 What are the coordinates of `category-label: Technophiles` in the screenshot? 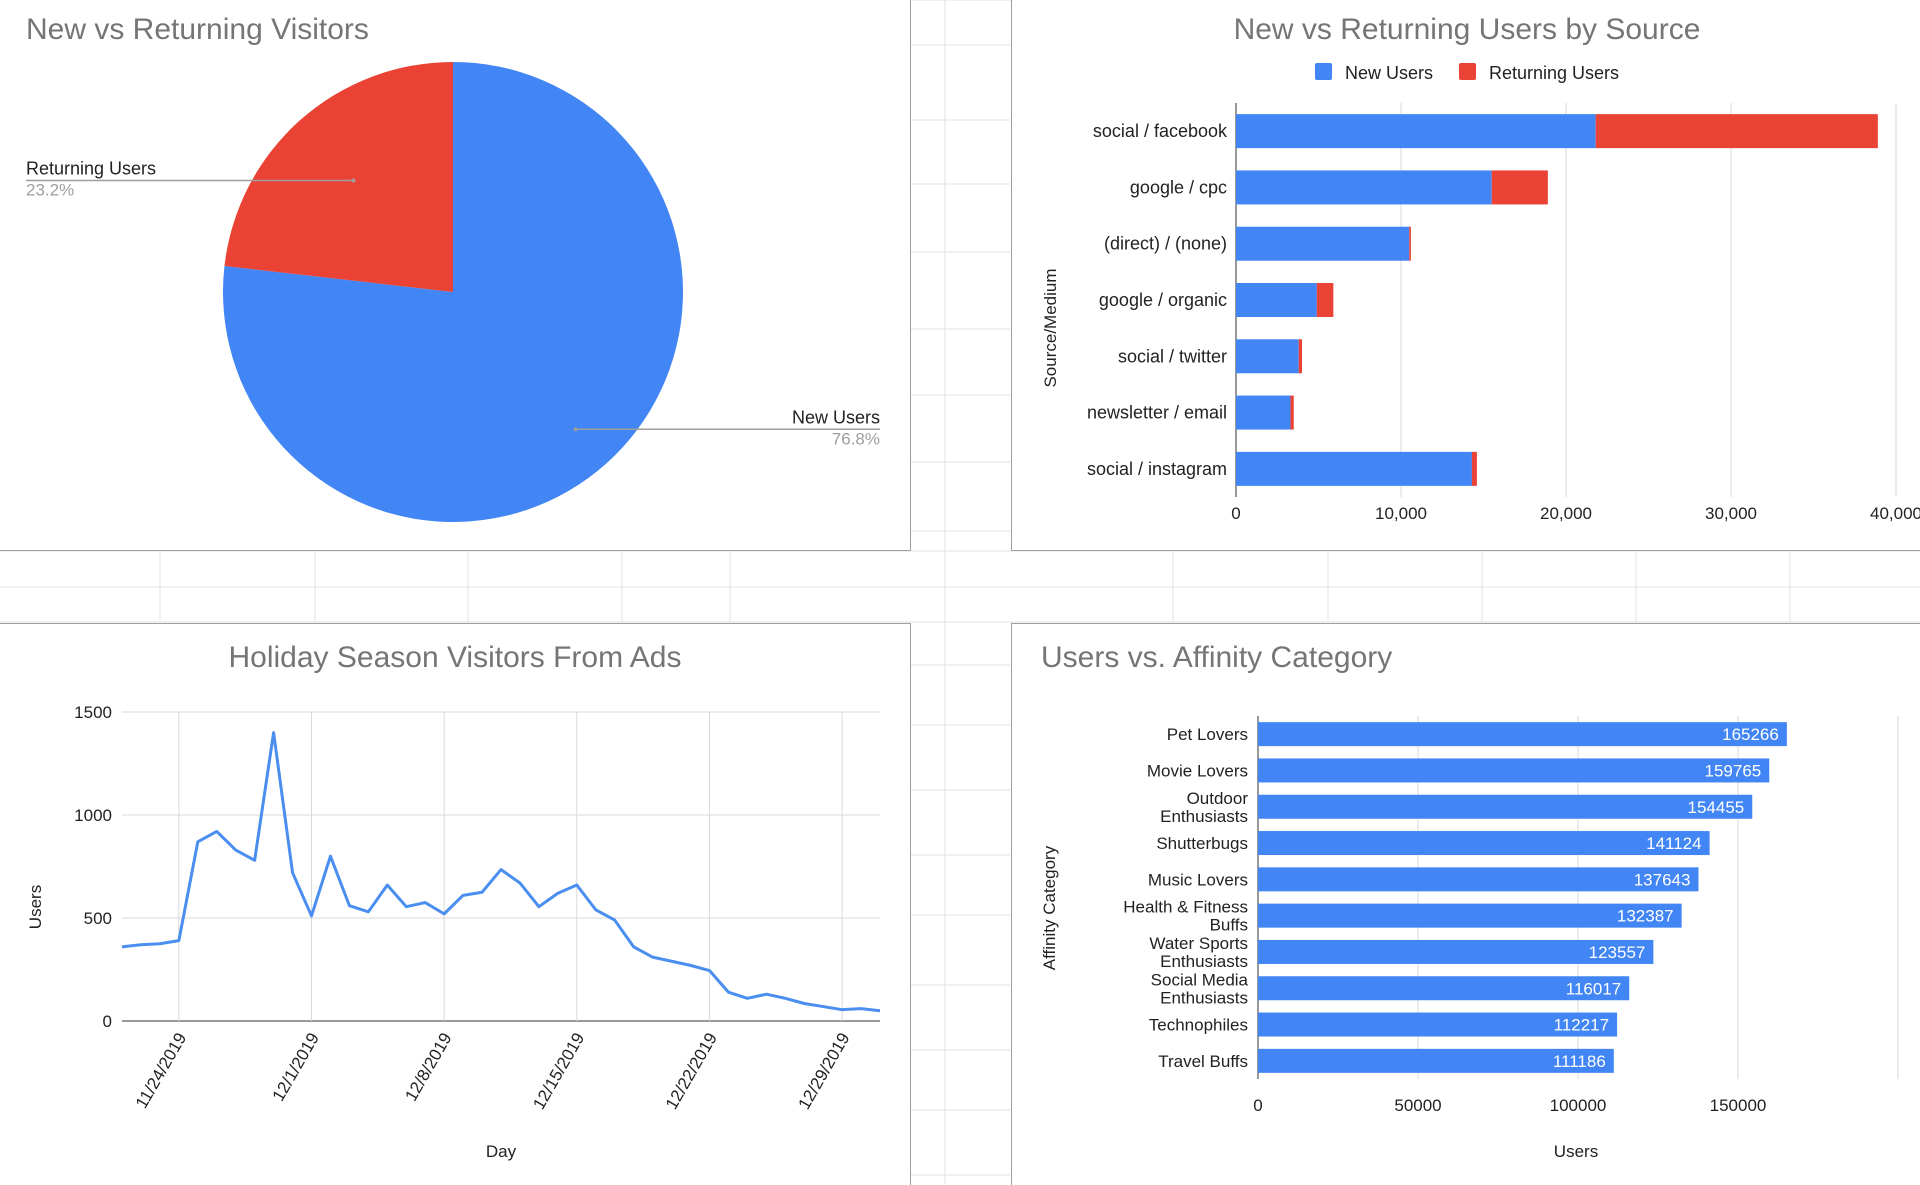 It's located at (1198, 1025).